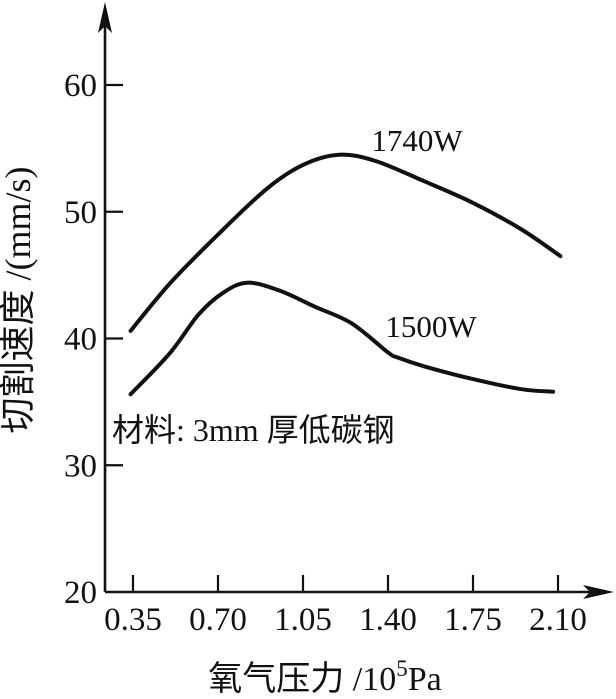  I want to click on x-axis-title: 氧气压力 /105Pa, so click(324, 677).